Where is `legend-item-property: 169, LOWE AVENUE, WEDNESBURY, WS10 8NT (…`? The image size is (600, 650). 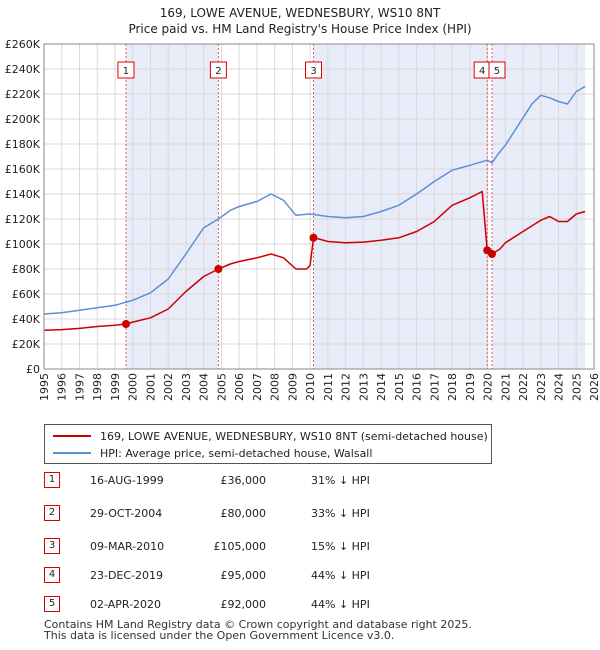 legend-item-property: 169, LOWE AVENUE, WEDNESBURY, WS10 8NT (… is located at coordinates (270, 436).